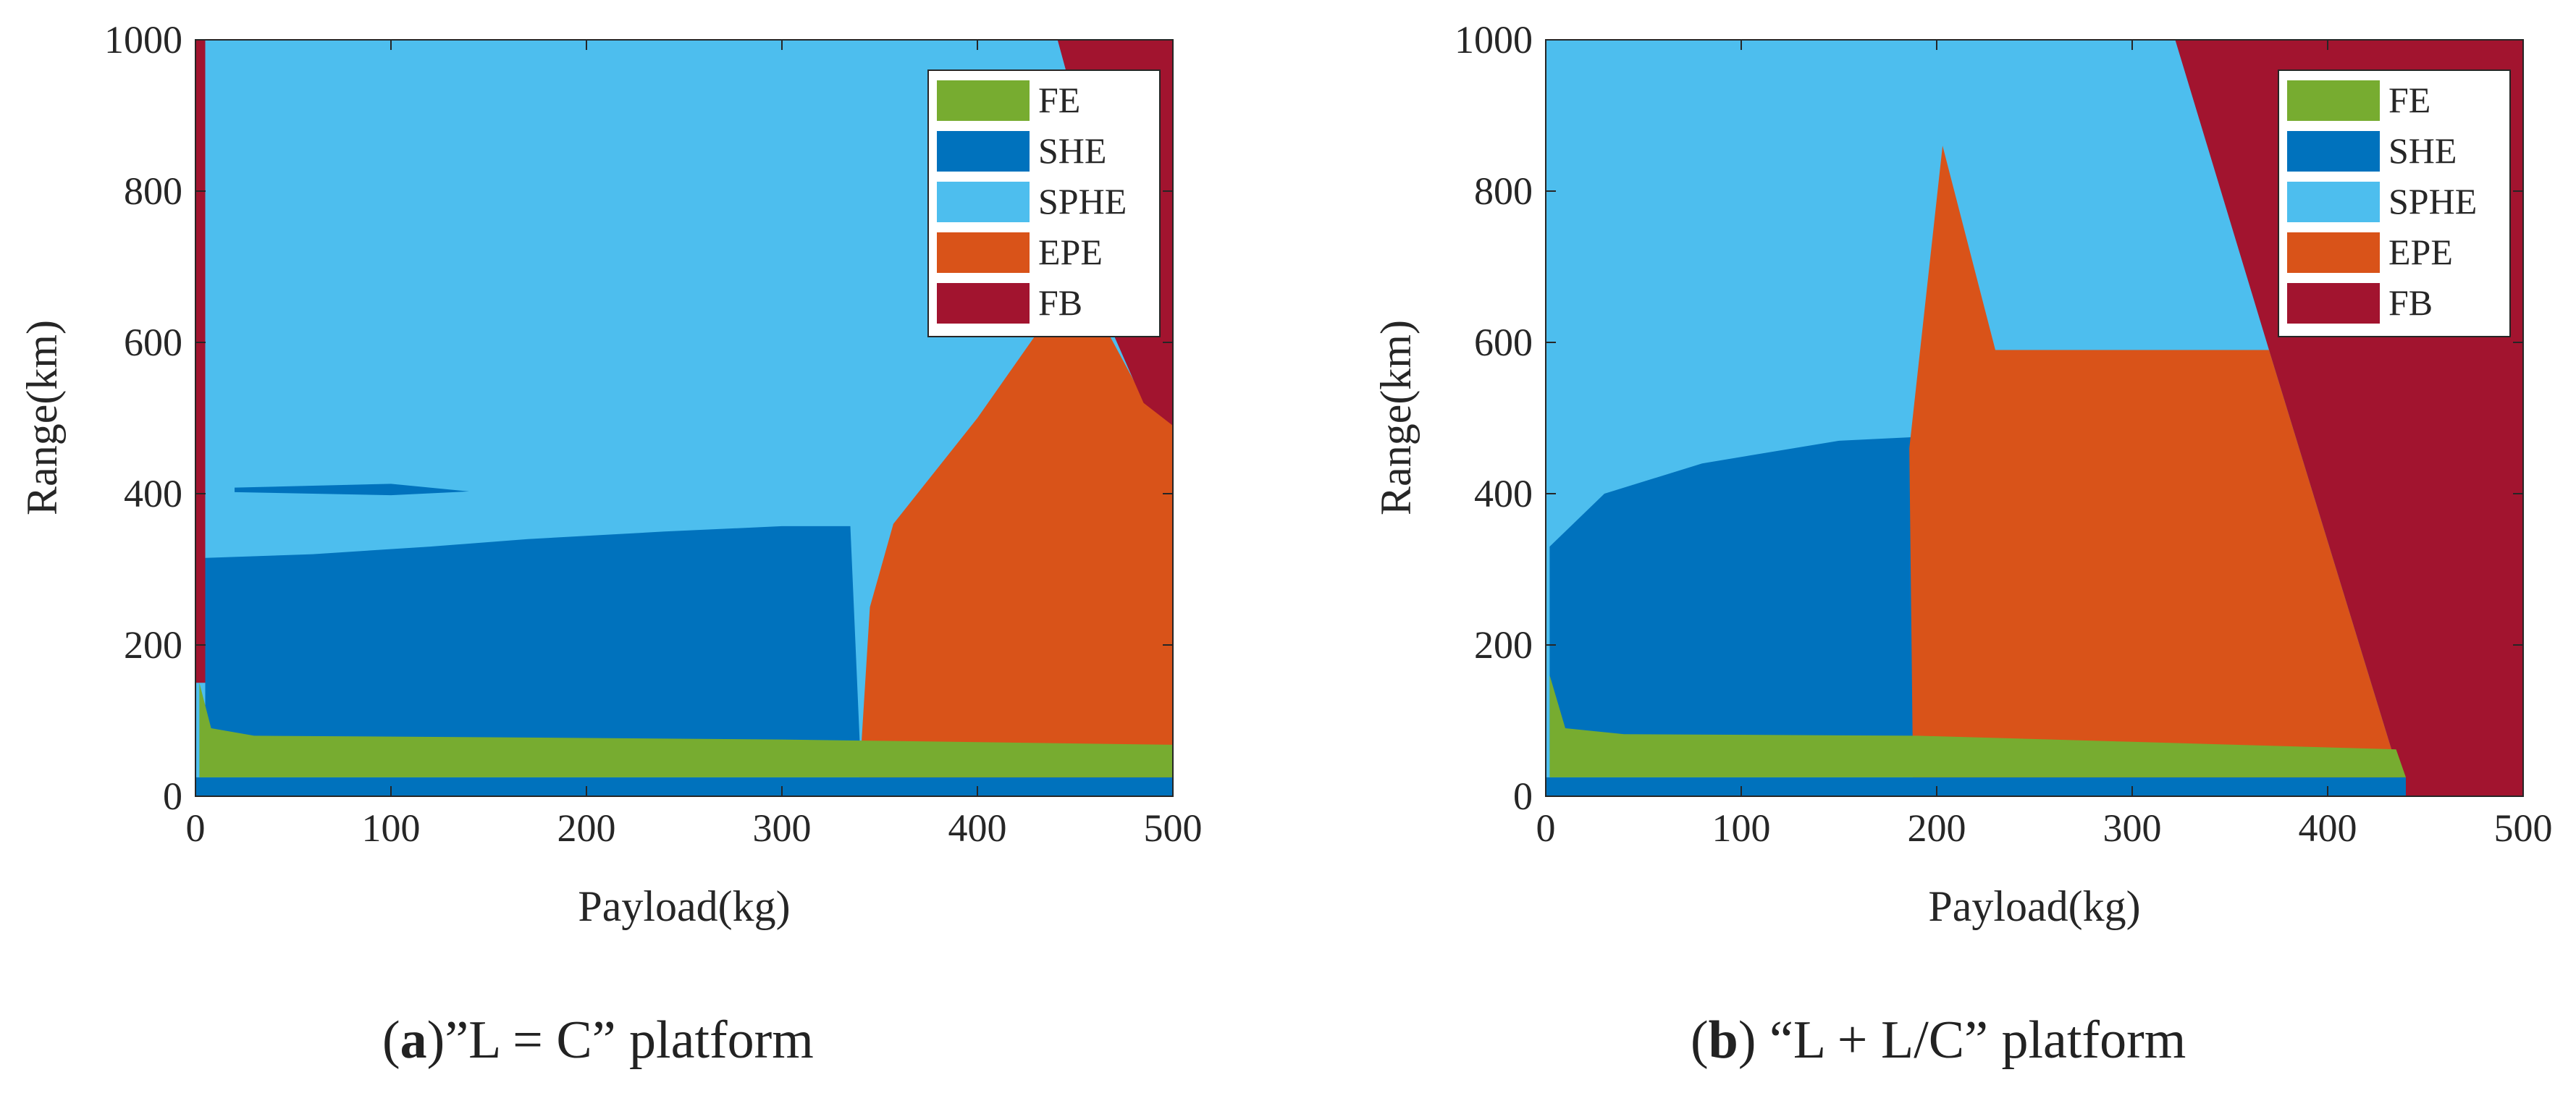 The width and height of the screenshot is (2576, 1101). What do you see at coordinates (1937, 828) in the screenshot?
I see `x-tick-label-b-2: 200` at bounding box center [1937, 828].